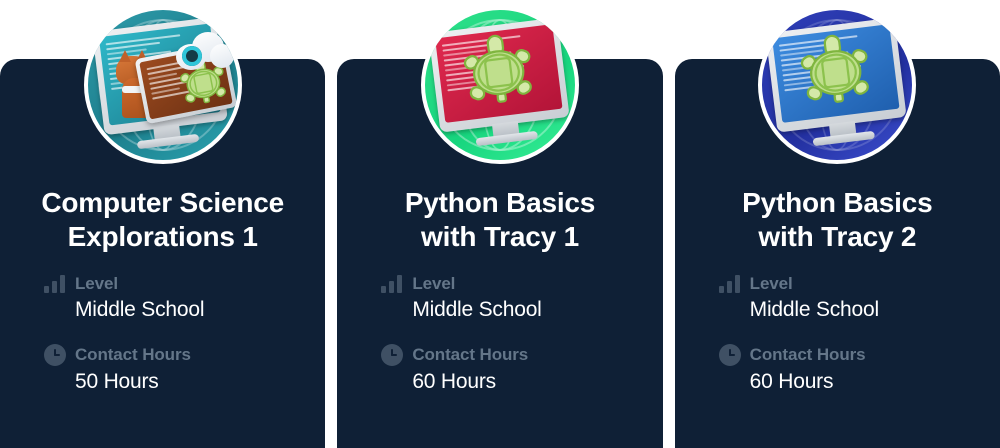 This screenshot has height=448, width=1000. Describe the element at coordinates (204, 51) in the screenshot. I see `cloud-eye-icon` at that location.